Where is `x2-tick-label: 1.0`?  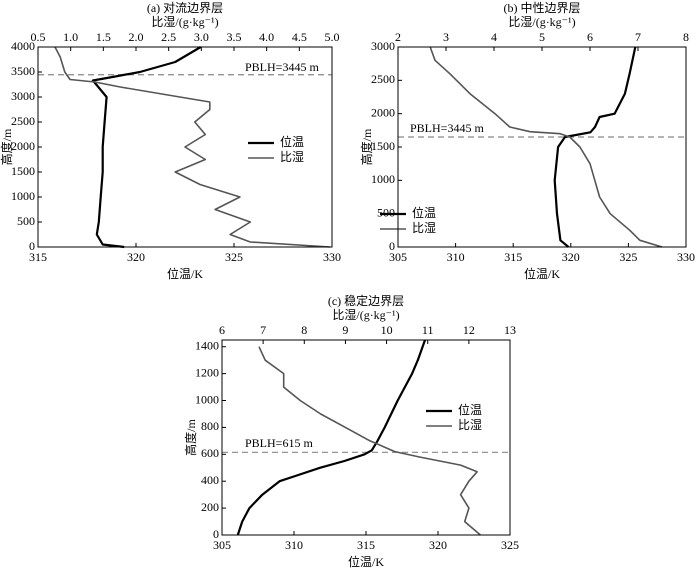
x2-tick-label: 1.0 is located at coordinates (70, 37).